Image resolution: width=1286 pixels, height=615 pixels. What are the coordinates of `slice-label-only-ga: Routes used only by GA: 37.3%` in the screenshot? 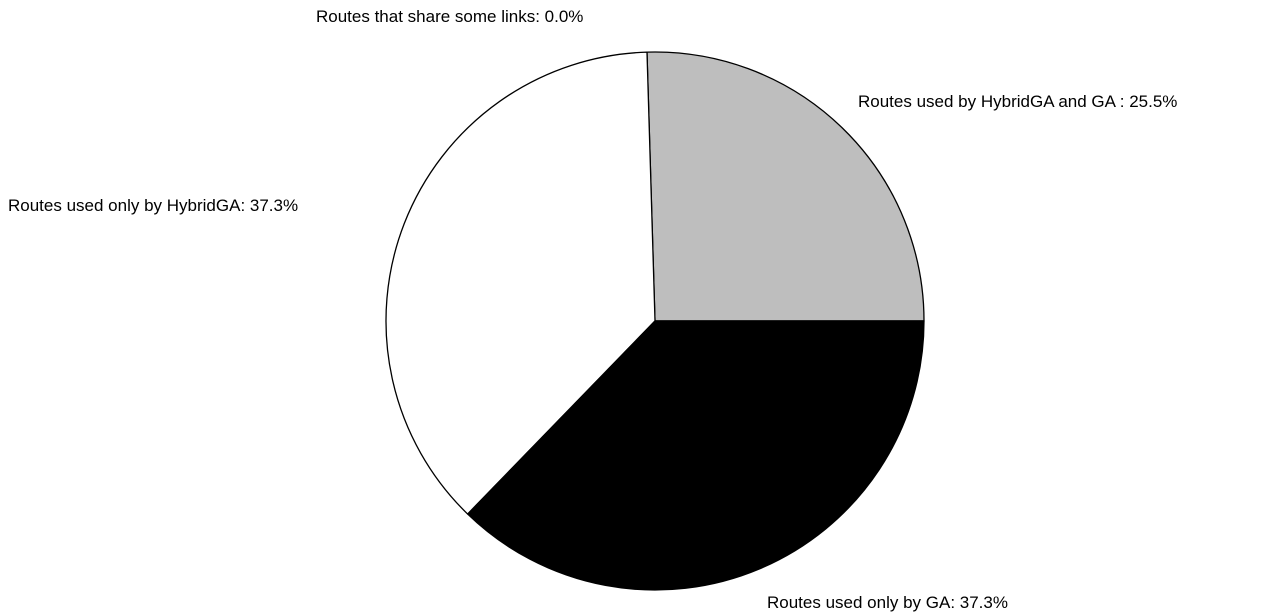 It's located at (887, 602).